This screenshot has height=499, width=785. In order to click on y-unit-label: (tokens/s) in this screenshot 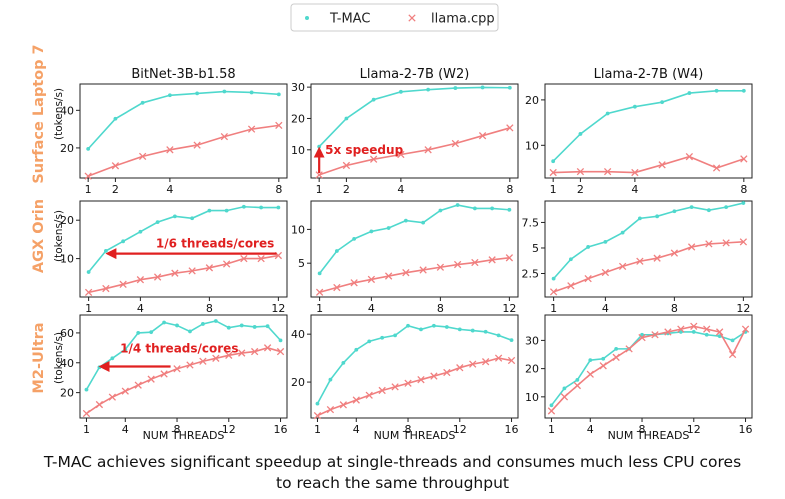, I will do `click(59, 236)`.